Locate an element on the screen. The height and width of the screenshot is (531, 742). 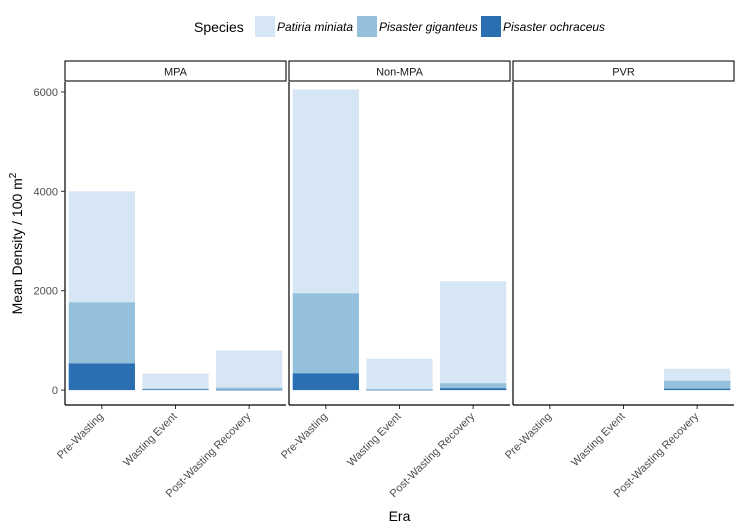
bar-mpa-pre-wasting-patiria-miniata is located at coordinates (101, 247).